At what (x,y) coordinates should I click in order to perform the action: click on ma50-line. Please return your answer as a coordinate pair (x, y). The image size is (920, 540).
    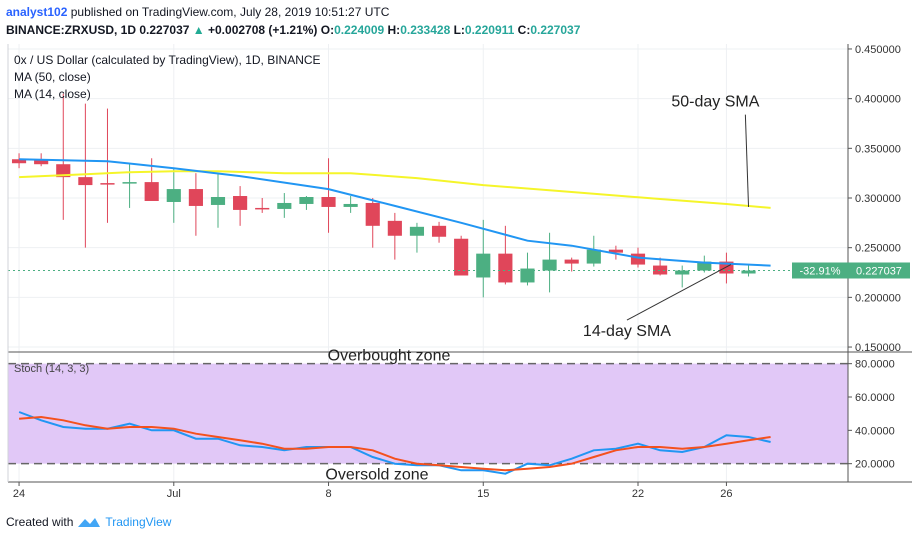
    Looking at the image, I should click on (395, 189).